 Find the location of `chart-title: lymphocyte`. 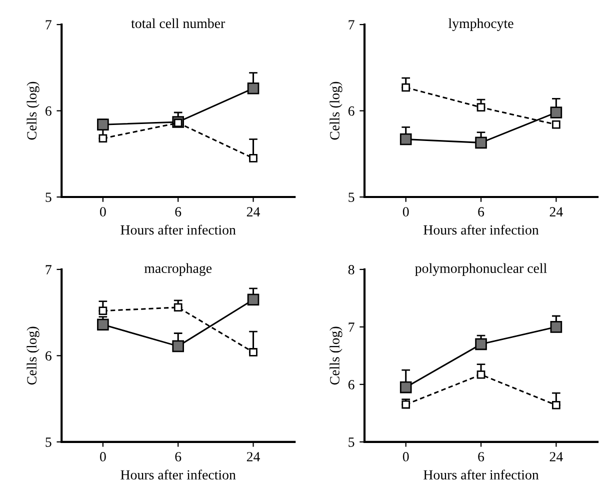

chart-title: lymphocyte is located at coordinates (481, 24).